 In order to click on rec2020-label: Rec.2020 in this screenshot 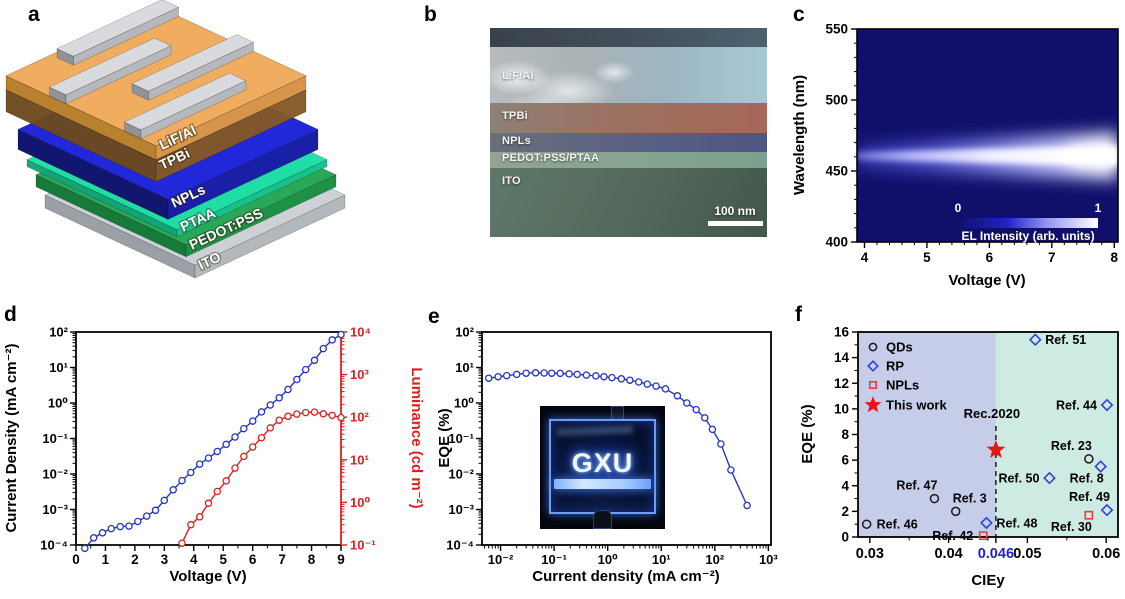, I will do `click(992, 413)`.